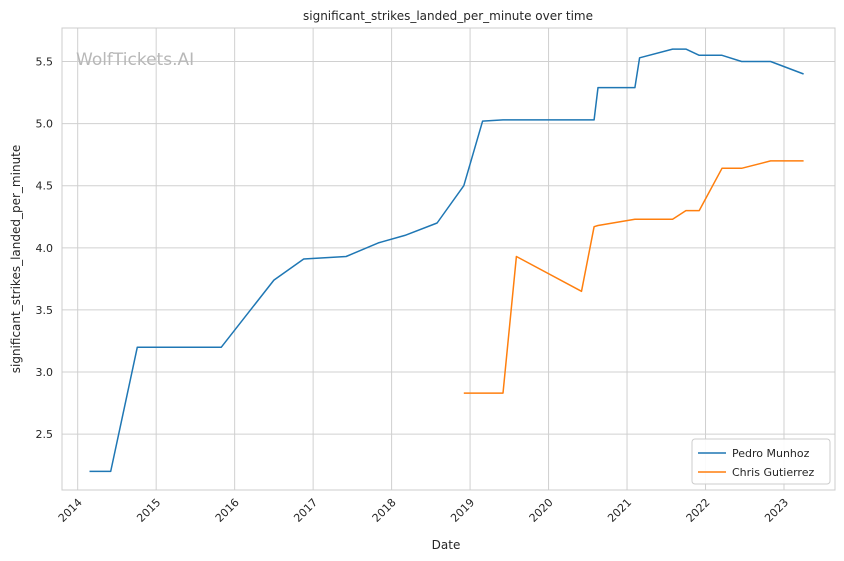 Image resolution: width=844 pixels, height=561 pixels. What do you see at coordinates (16, 259) in the screenshot?
I see `y-axis-title: significant_strikes_landed_per_minute` at bounding box center [16, 259].